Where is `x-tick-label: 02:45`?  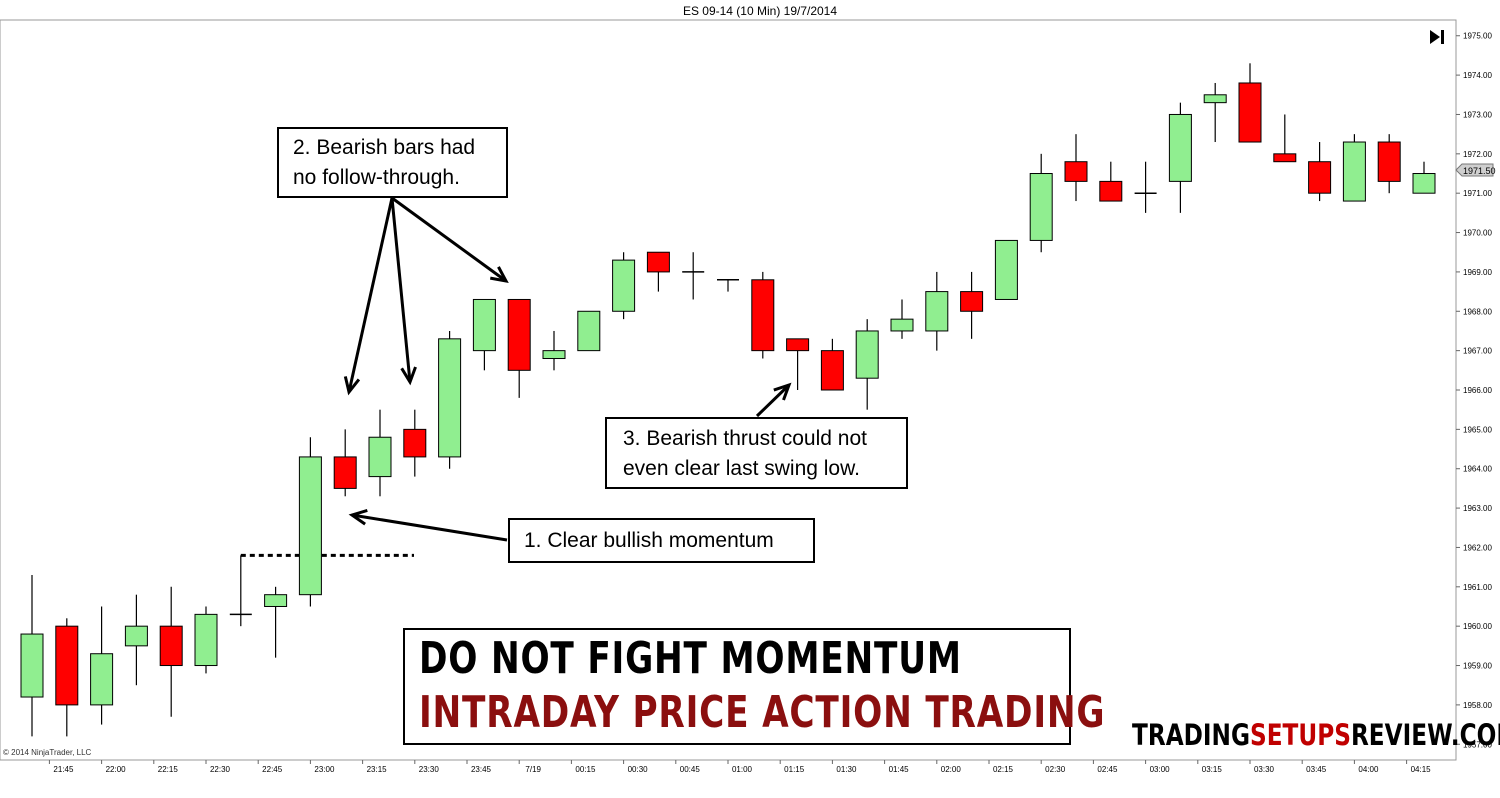
x-tick-label: 02:45 is located at coordinates (1107, 769).